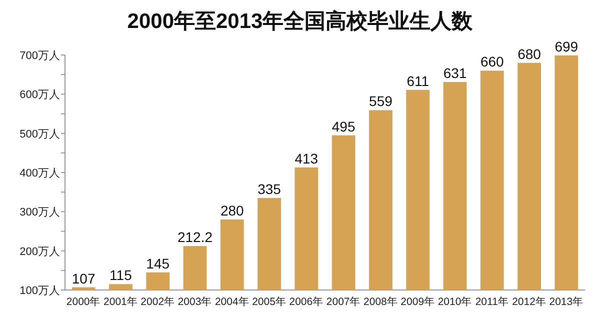 The width and height of the screenshot is (600, 332). I want to click on x-tick-label: 2001年, so click(121, 302).